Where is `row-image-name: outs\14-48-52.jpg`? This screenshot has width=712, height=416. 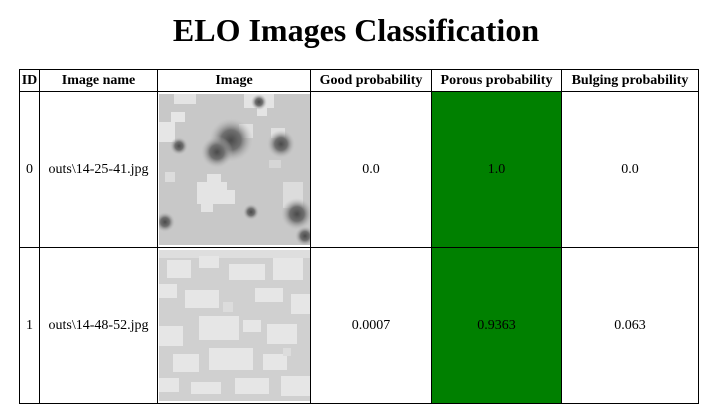
row-image-name: outs\14-48-52.jpg is located at coordinates (98, 325).